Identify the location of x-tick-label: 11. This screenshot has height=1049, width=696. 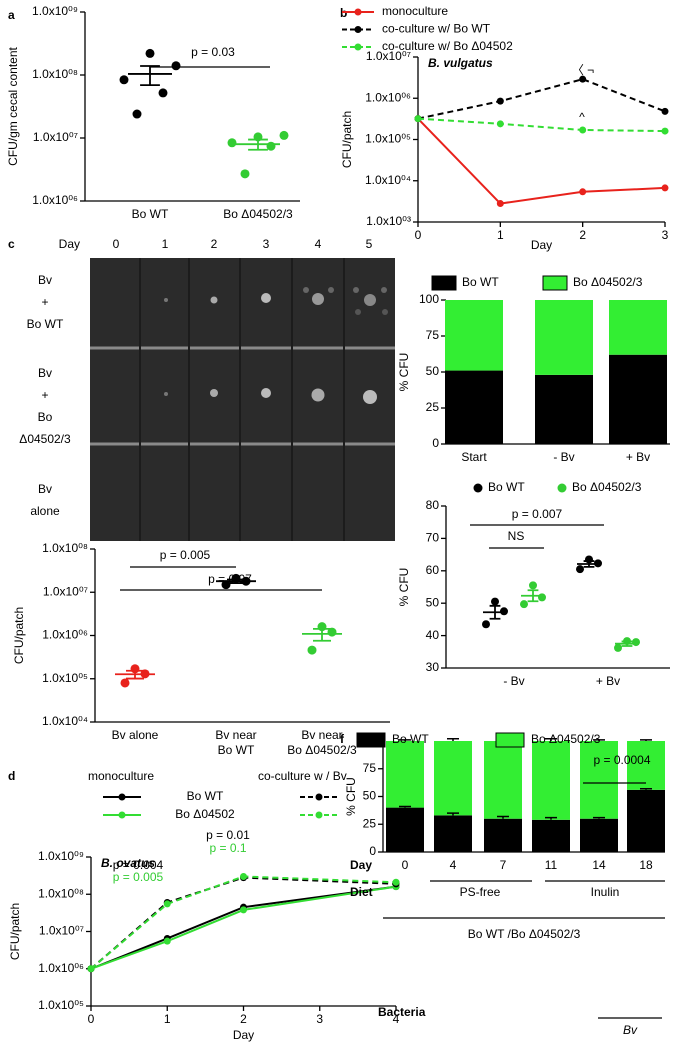
(551, 865).